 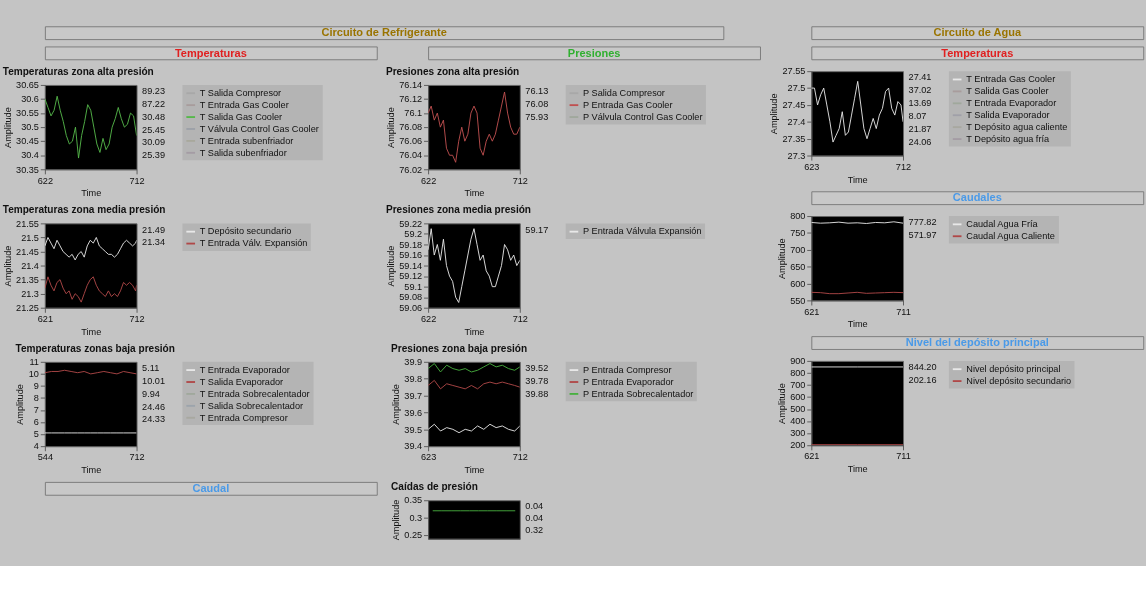 I want to click on y-tick-label: 39.7, so click(x=413, y=395).